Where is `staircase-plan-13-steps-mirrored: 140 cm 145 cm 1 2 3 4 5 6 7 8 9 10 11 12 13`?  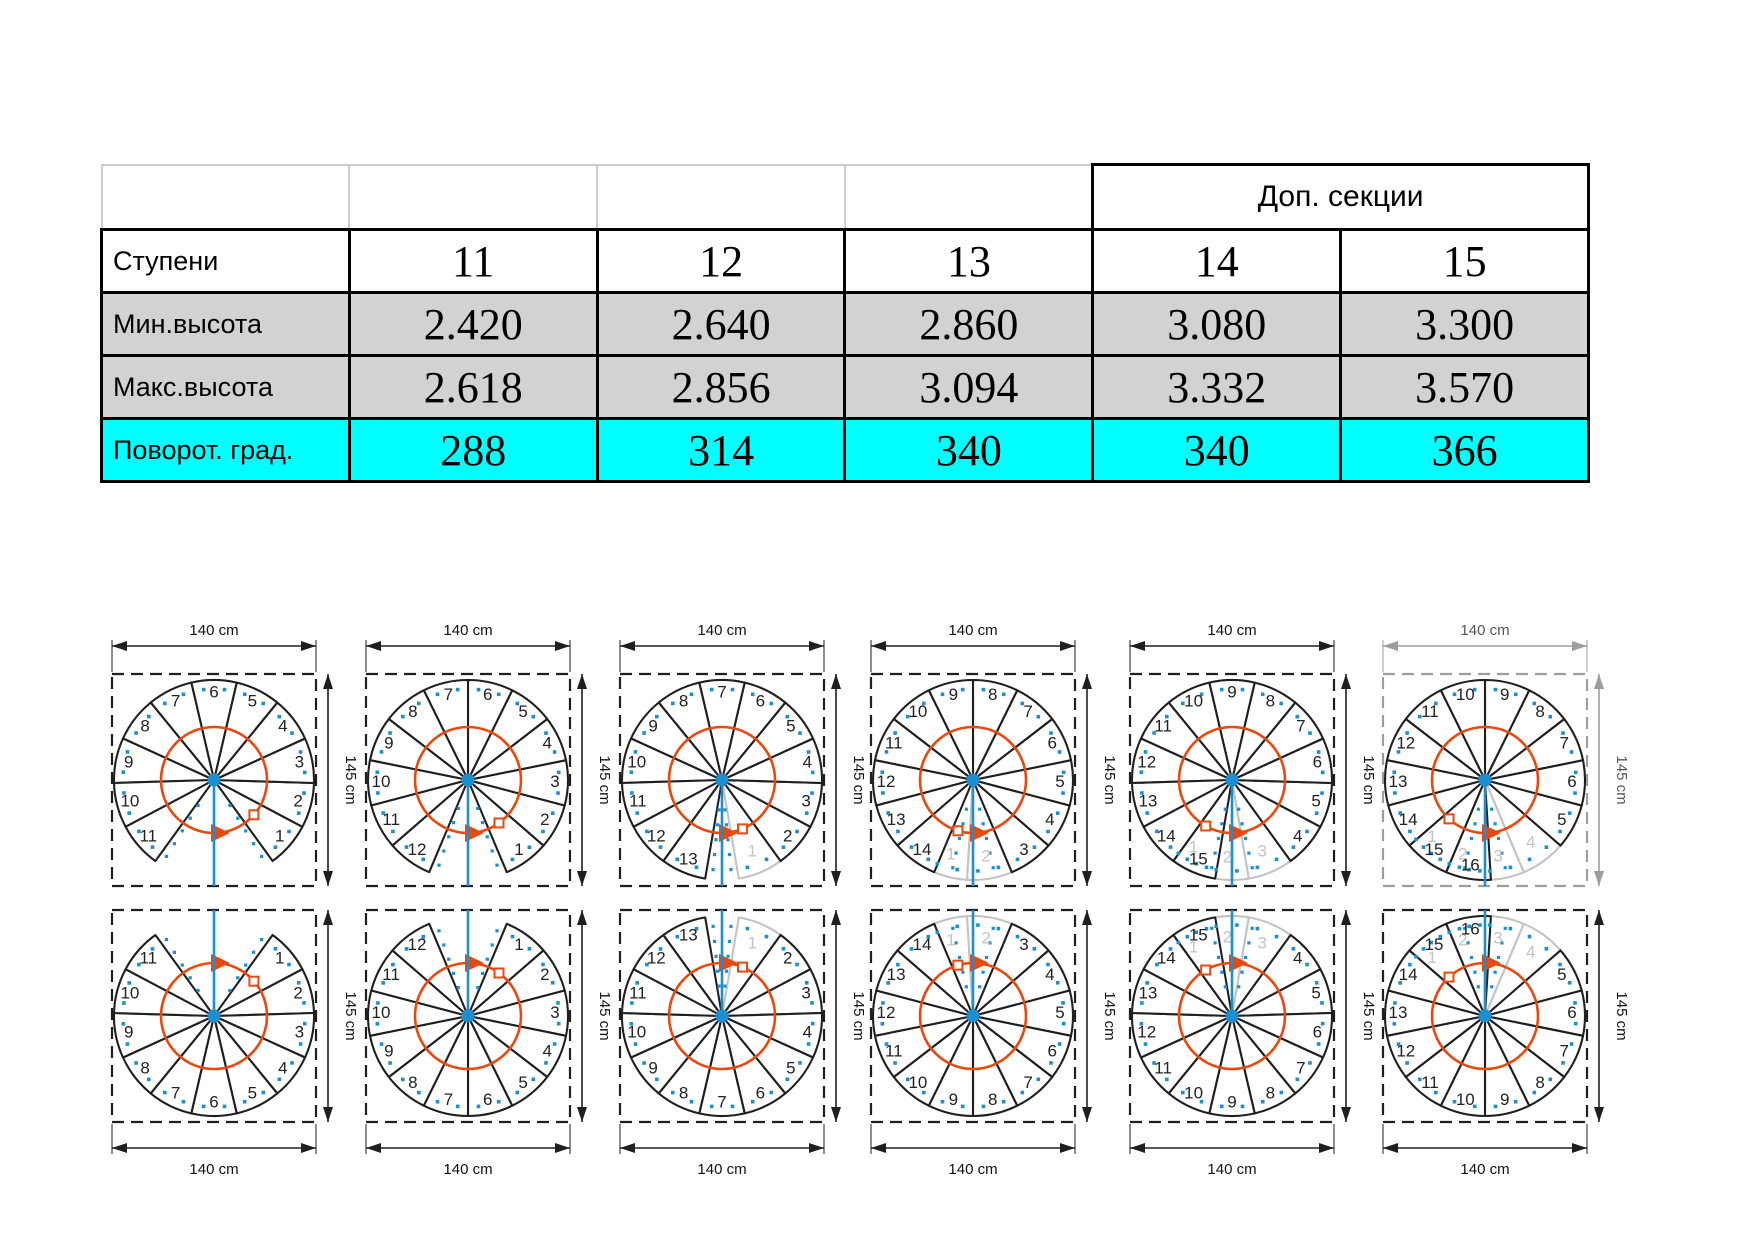
staircase-plan-13-steps-mirrored: 140 cm 145 cm 1 2 3 4 5 6 7 8 9 10 11 12 13 is located at coordinates (739, 1047).